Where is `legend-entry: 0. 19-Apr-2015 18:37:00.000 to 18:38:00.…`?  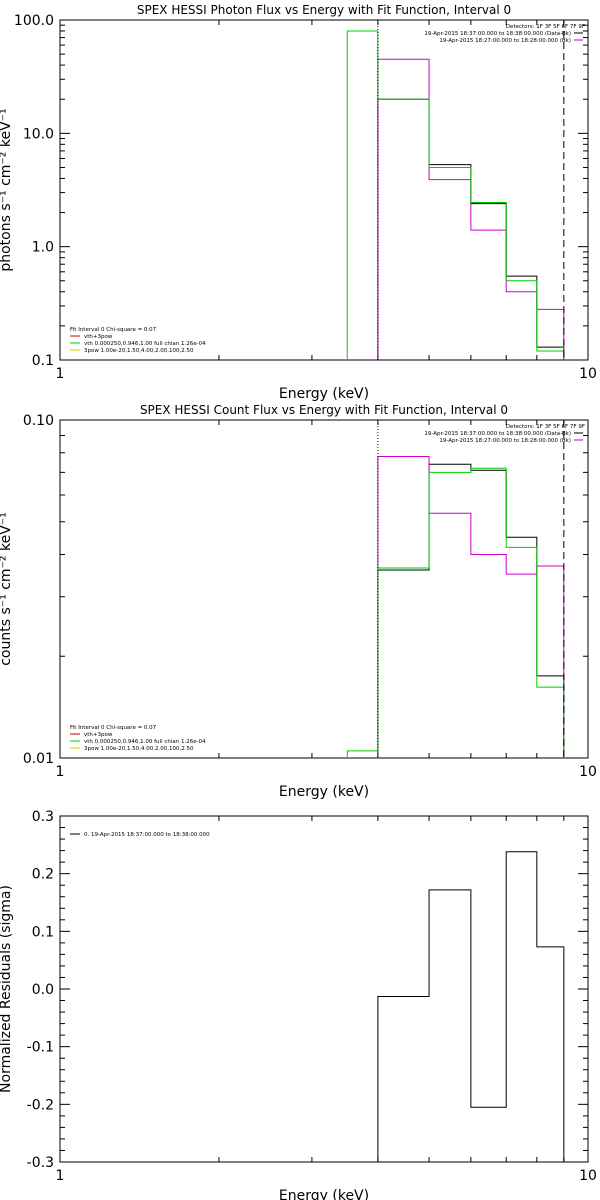
legend-entry: 0. 19-Apr-2015 18:37:00.000 to 18:38:00.… is located at coordinates (147, 835).